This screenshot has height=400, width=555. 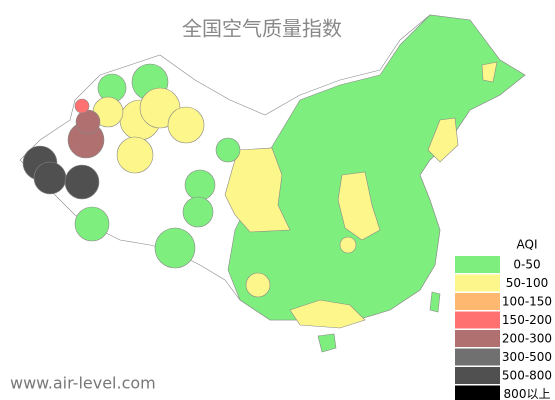 What do you see at coordinates (527, 283) in the screenshot?
I see `legend-label: 50-100` at bounding box center [527, 283].